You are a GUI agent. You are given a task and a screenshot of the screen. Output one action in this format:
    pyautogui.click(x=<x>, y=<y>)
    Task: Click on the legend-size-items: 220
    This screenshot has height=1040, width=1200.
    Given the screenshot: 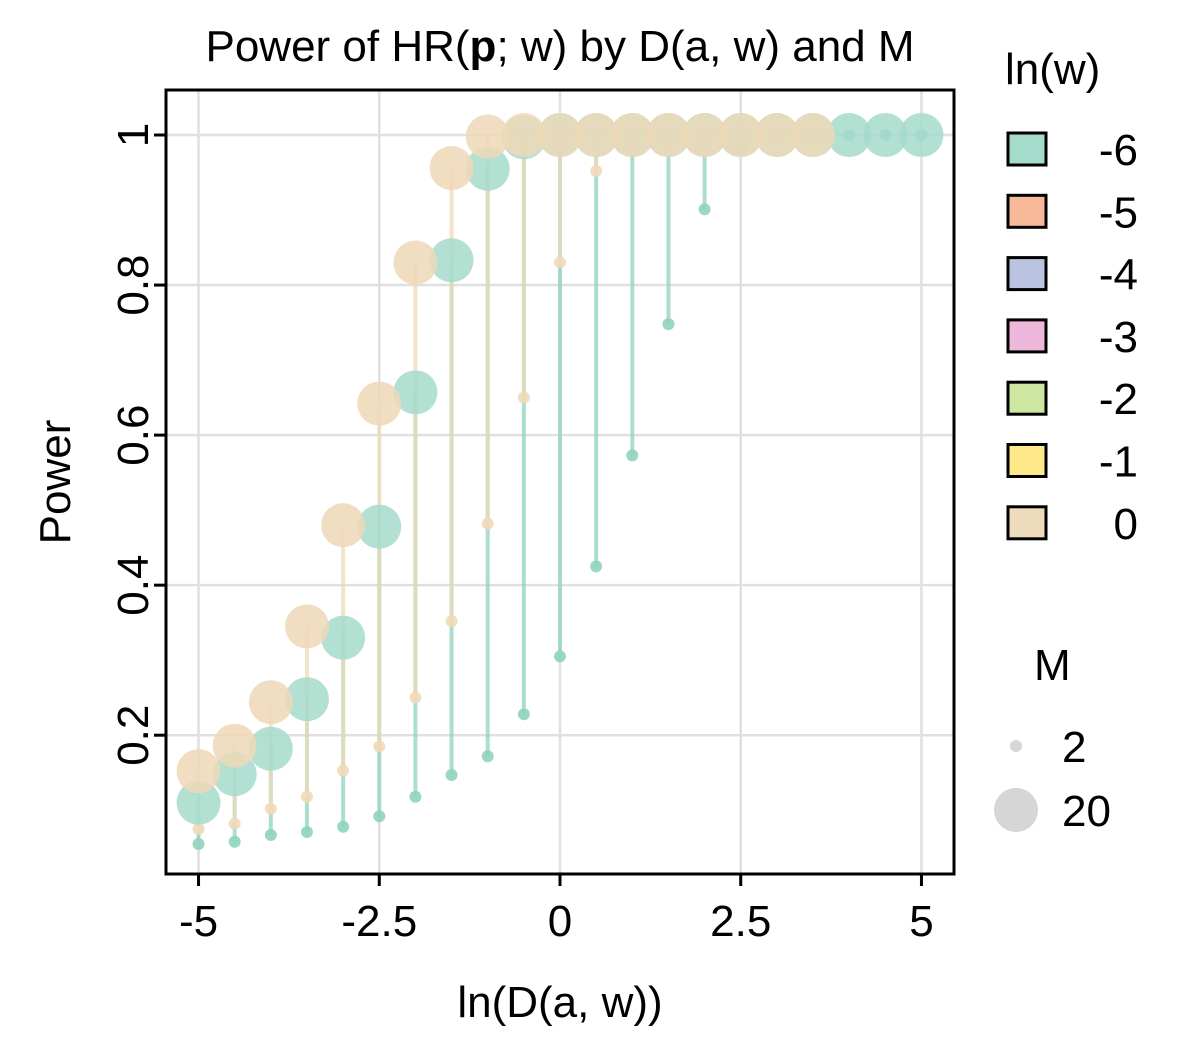 What is the action you would take?
    pyautogui.click(x=1052, y=779)
    